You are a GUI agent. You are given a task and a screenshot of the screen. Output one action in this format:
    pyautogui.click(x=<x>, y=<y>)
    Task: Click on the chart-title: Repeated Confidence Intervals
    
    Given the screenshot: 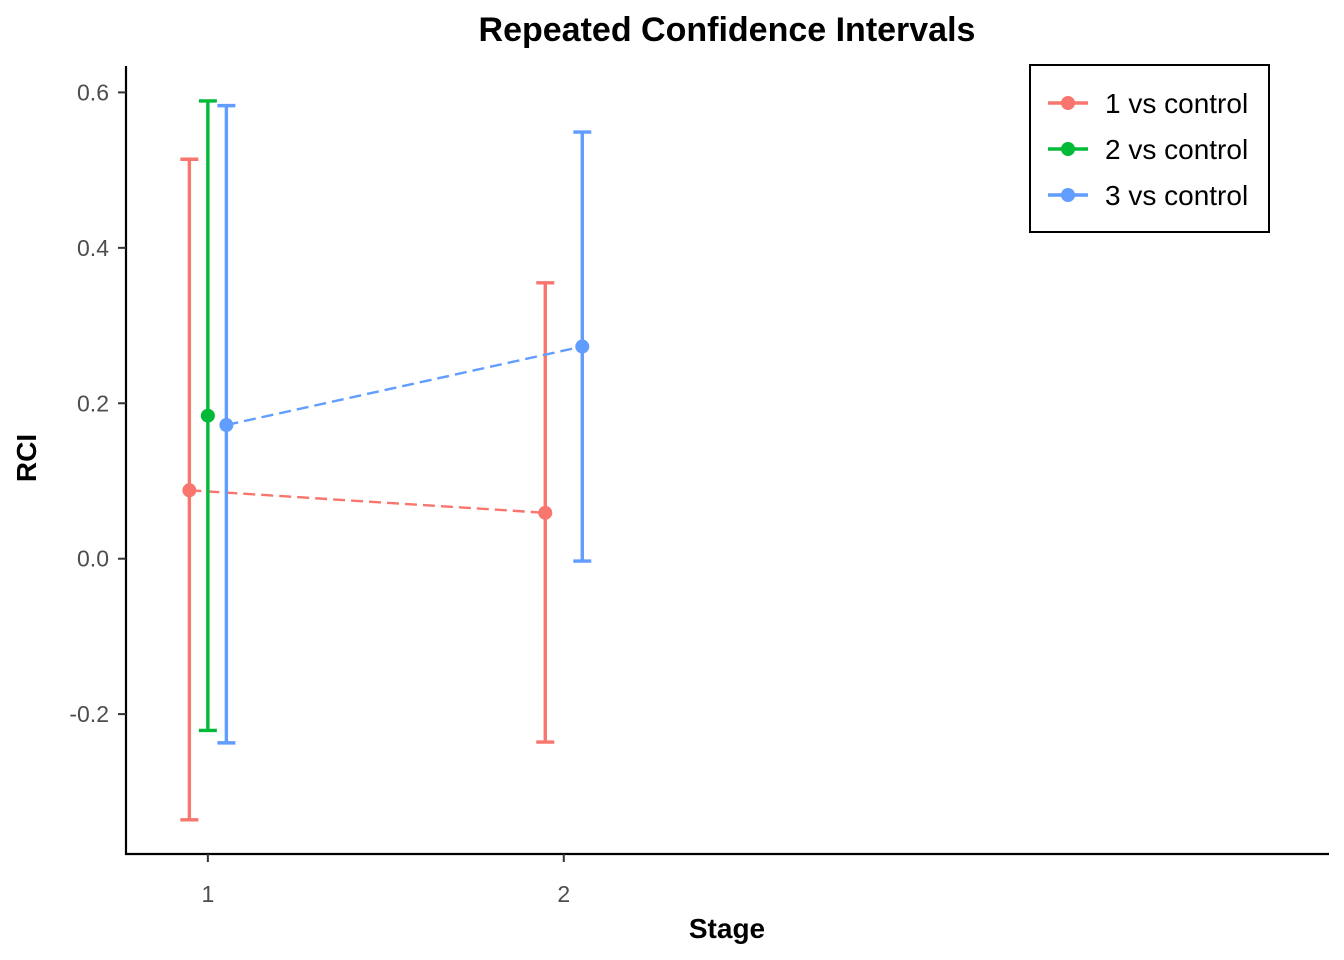 What is the action you would take?
    pyautogui.click(x=727, y=30)
    